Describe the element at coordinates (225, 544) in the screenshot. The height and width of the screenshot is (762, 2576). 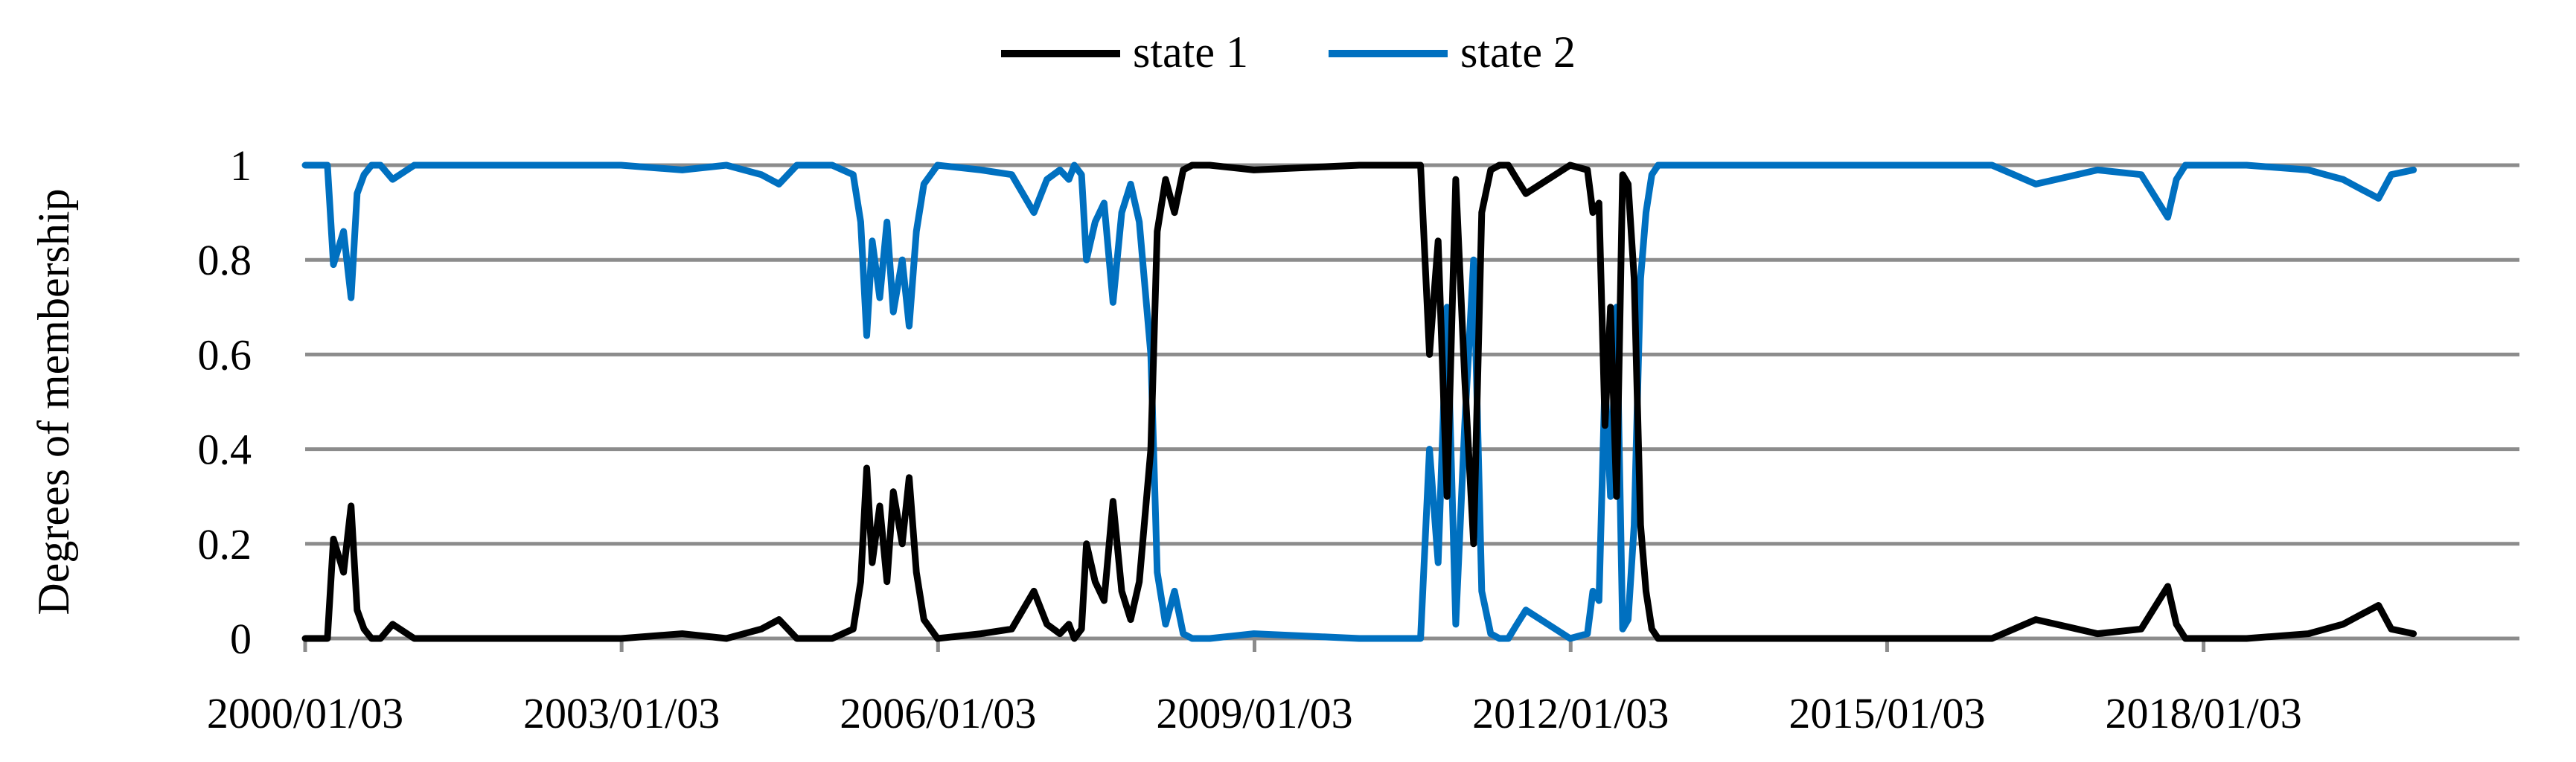
I see `y-tick-label: 0.2` at that location.